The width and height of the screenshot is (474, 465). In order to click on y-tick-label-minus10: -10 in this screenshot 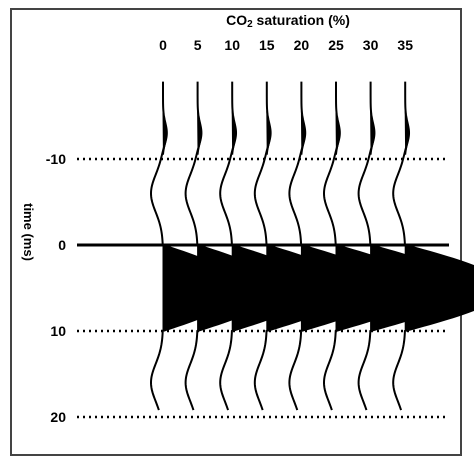, I will do `click(56, 159)`.